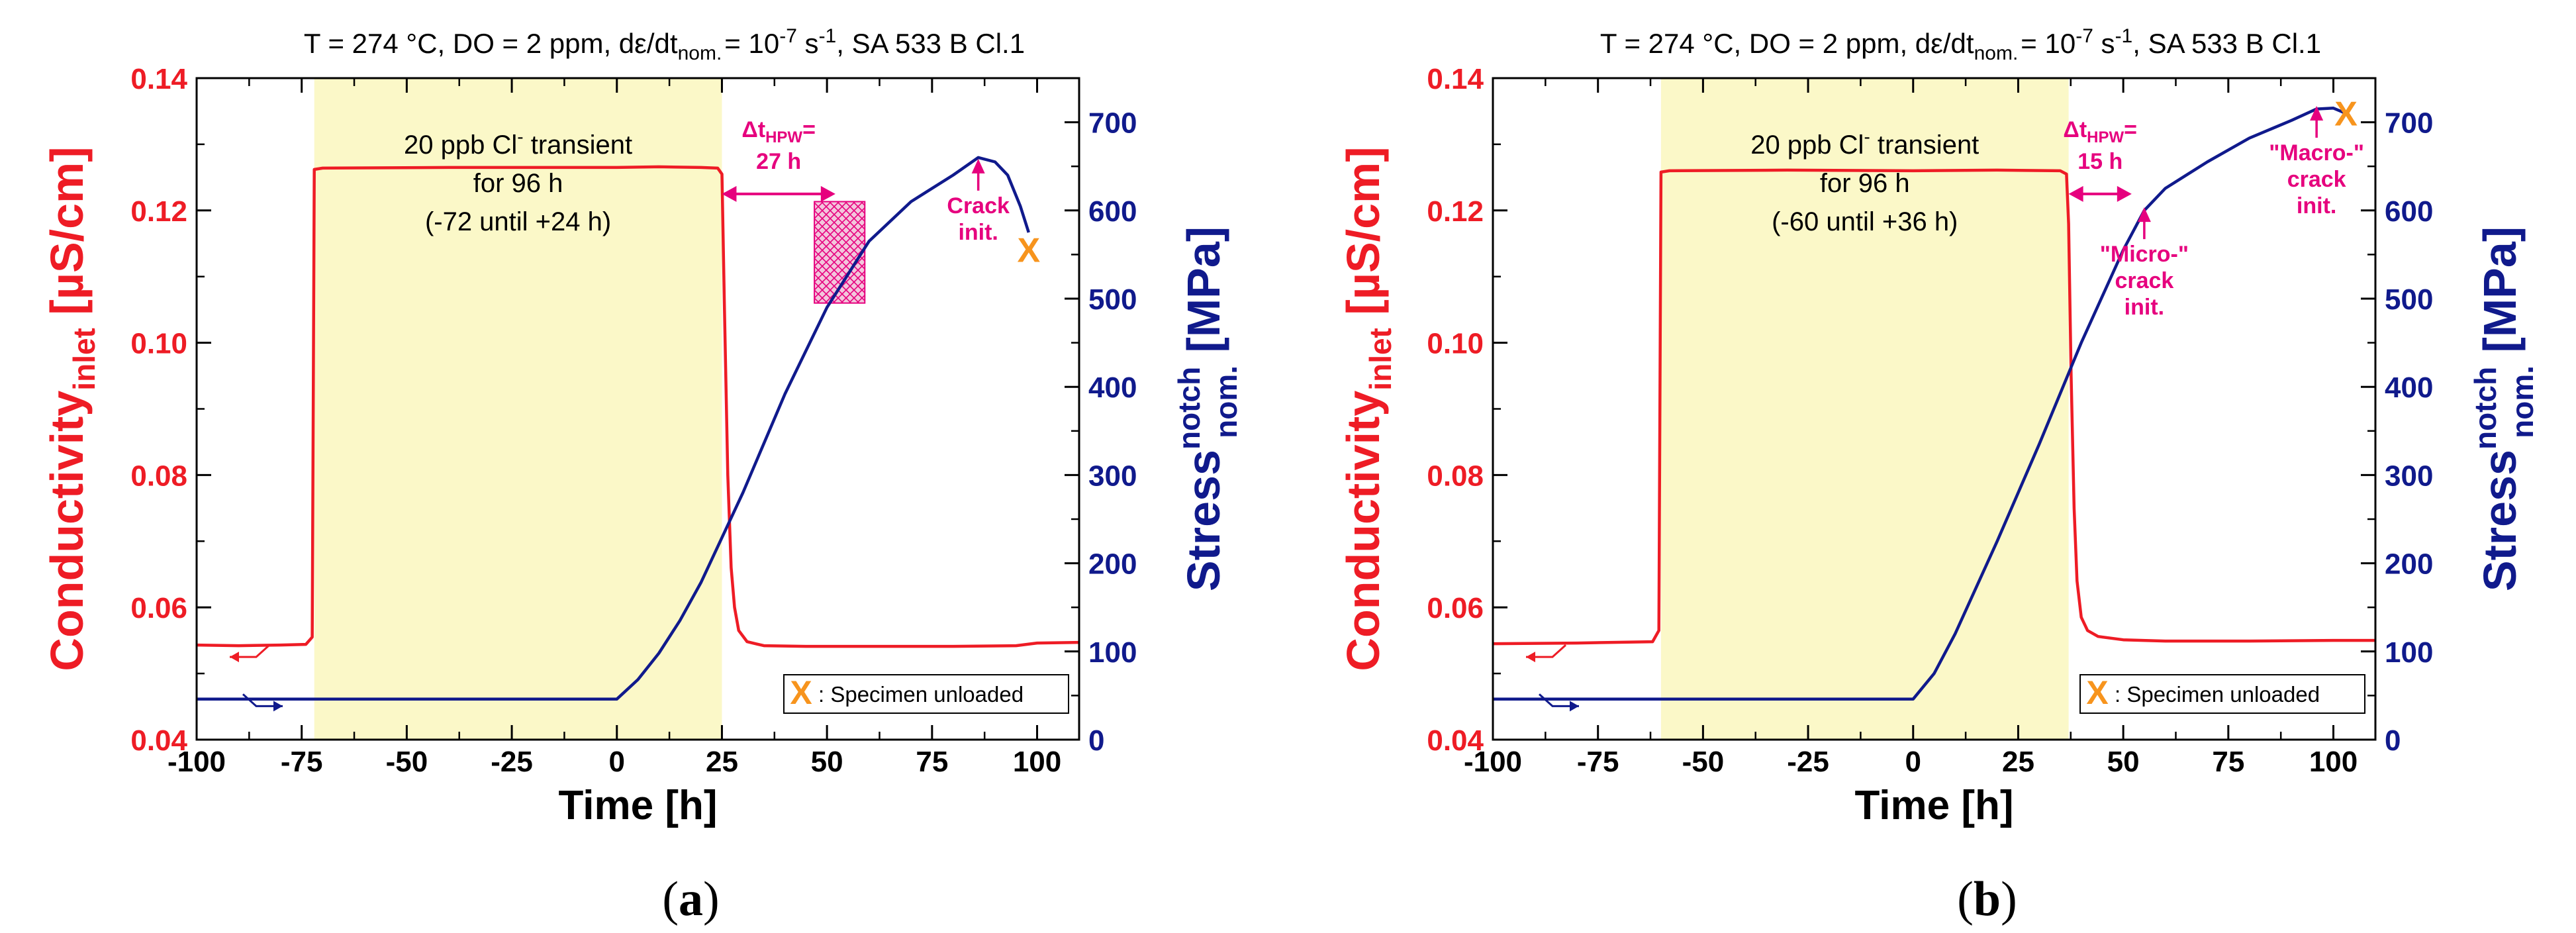  I want to click on delta-value: 27 h, so click(778, 161).